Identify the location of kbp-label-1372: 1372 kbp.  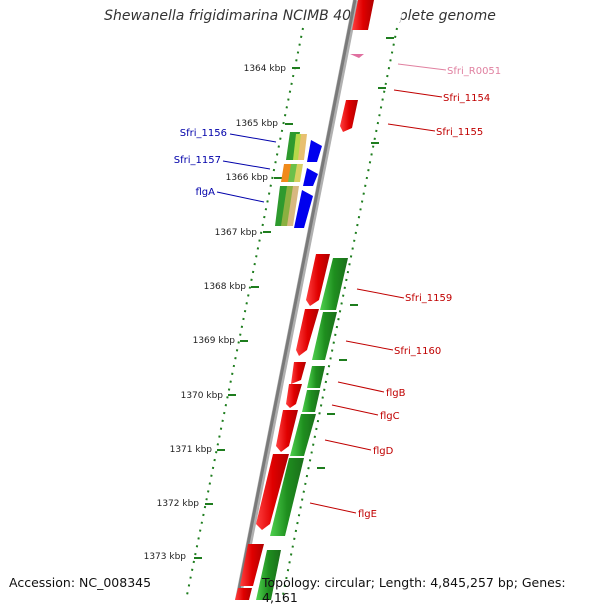
(178, 504).